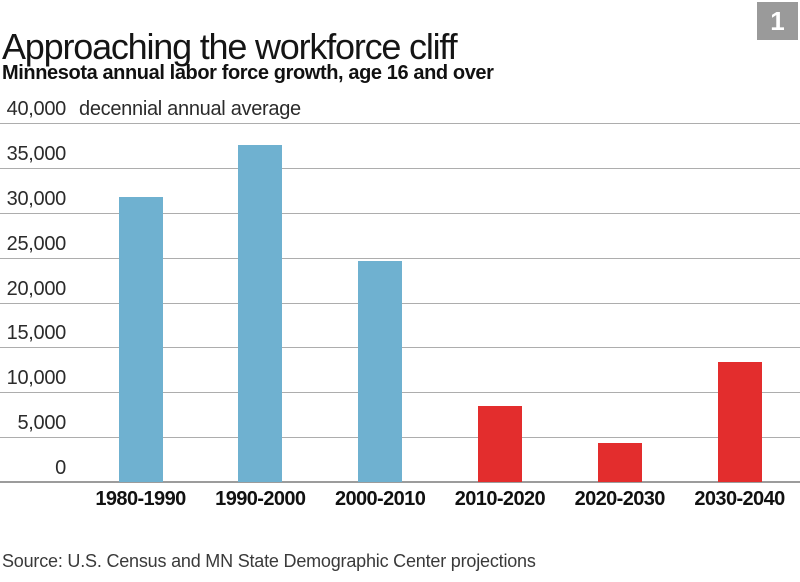 The width and height of the screenshot is (800, 582). I want to click on y-tick-label: 20,000, so click(36, 288).